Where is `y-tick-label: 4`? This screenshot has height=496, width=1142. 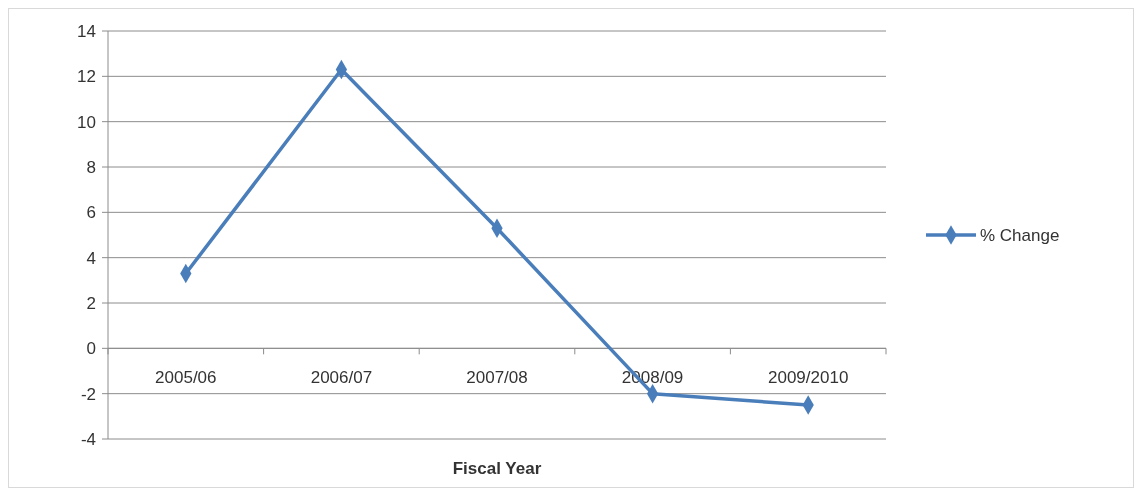 y-tick-label: 4 is located at coordinates (91, 258).